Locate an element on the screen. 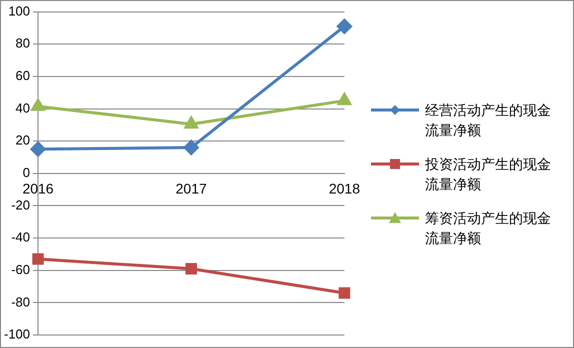 This screenshot has width=574, height=348. legend-label: 筹资活动产生的现金流量净额 is located at coordinates (488, 228).